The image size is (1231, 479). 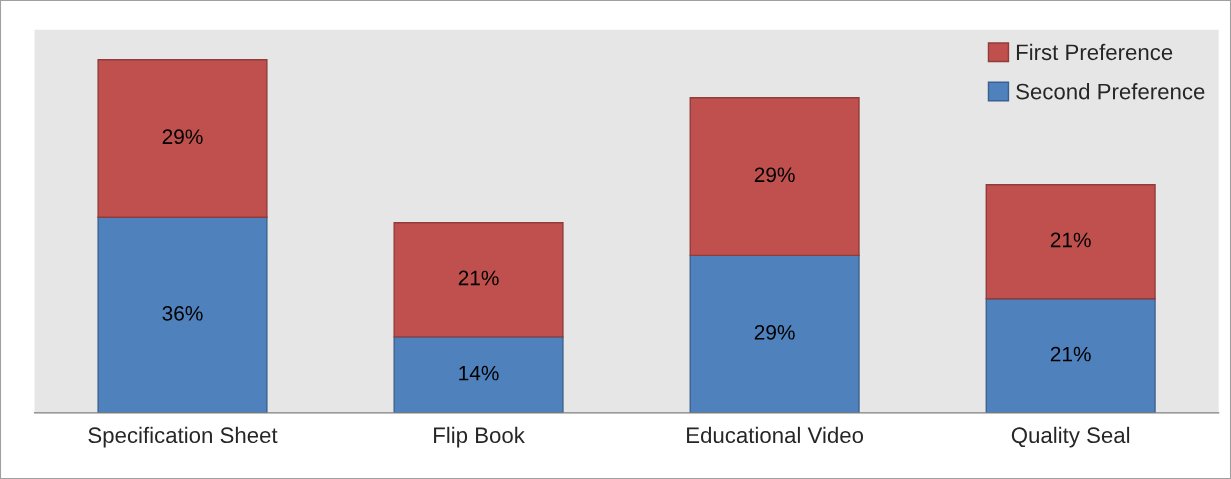 I want to click on legend-label: First Preference, so click(x=1094, y=52).